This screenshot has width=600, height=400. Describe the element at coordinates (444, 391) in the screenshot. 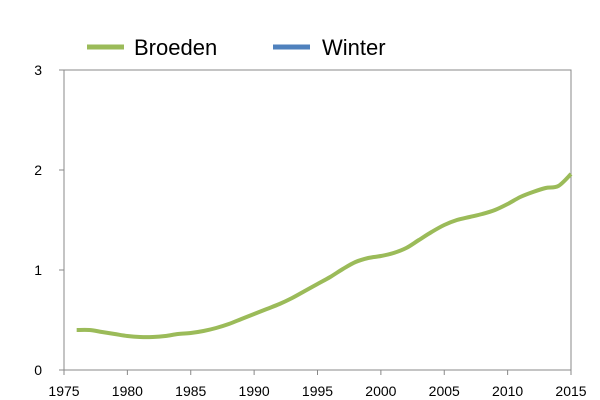

I see `x-tick-label: 2005` at that location.